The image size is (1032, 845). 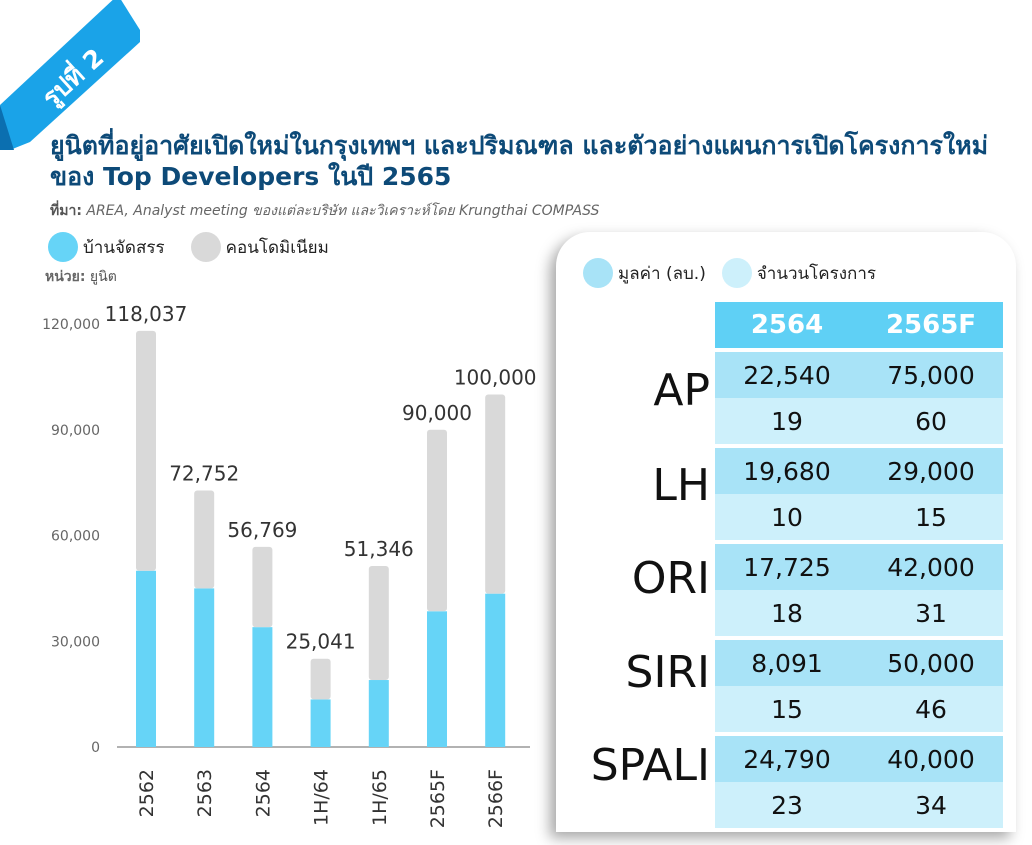 I want to click on cell: 19,680, so click(x=787, y=471).